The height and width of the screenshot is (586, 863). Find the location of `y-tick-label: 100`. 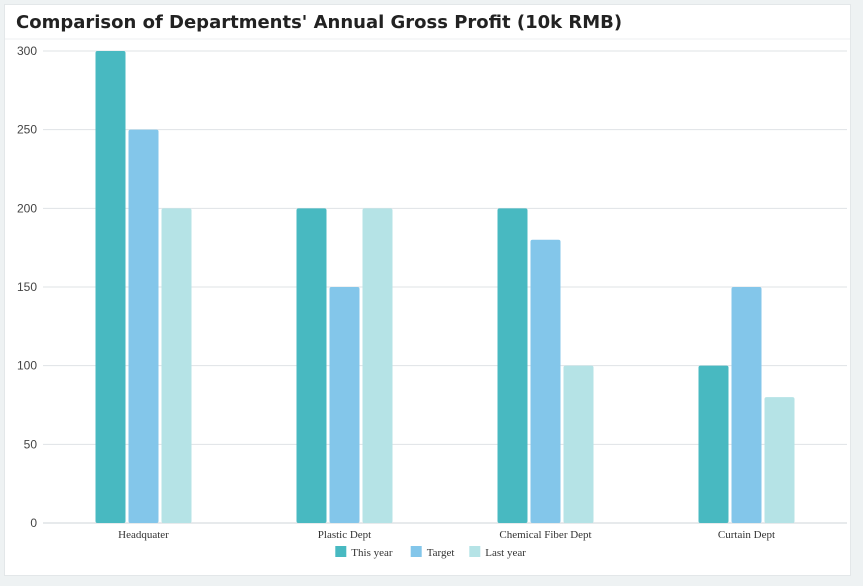

y-tick-label: 100 is located at coordinates (27, 366).